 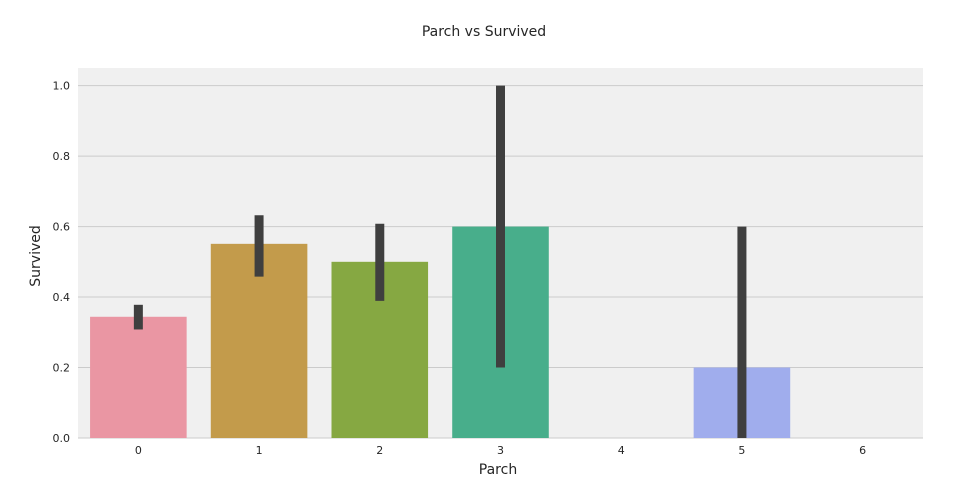 What do you see at coordinates (62, 297) in the screenshot?
I see `y-tick-label: 0.4` at bounding box center [62, 297].